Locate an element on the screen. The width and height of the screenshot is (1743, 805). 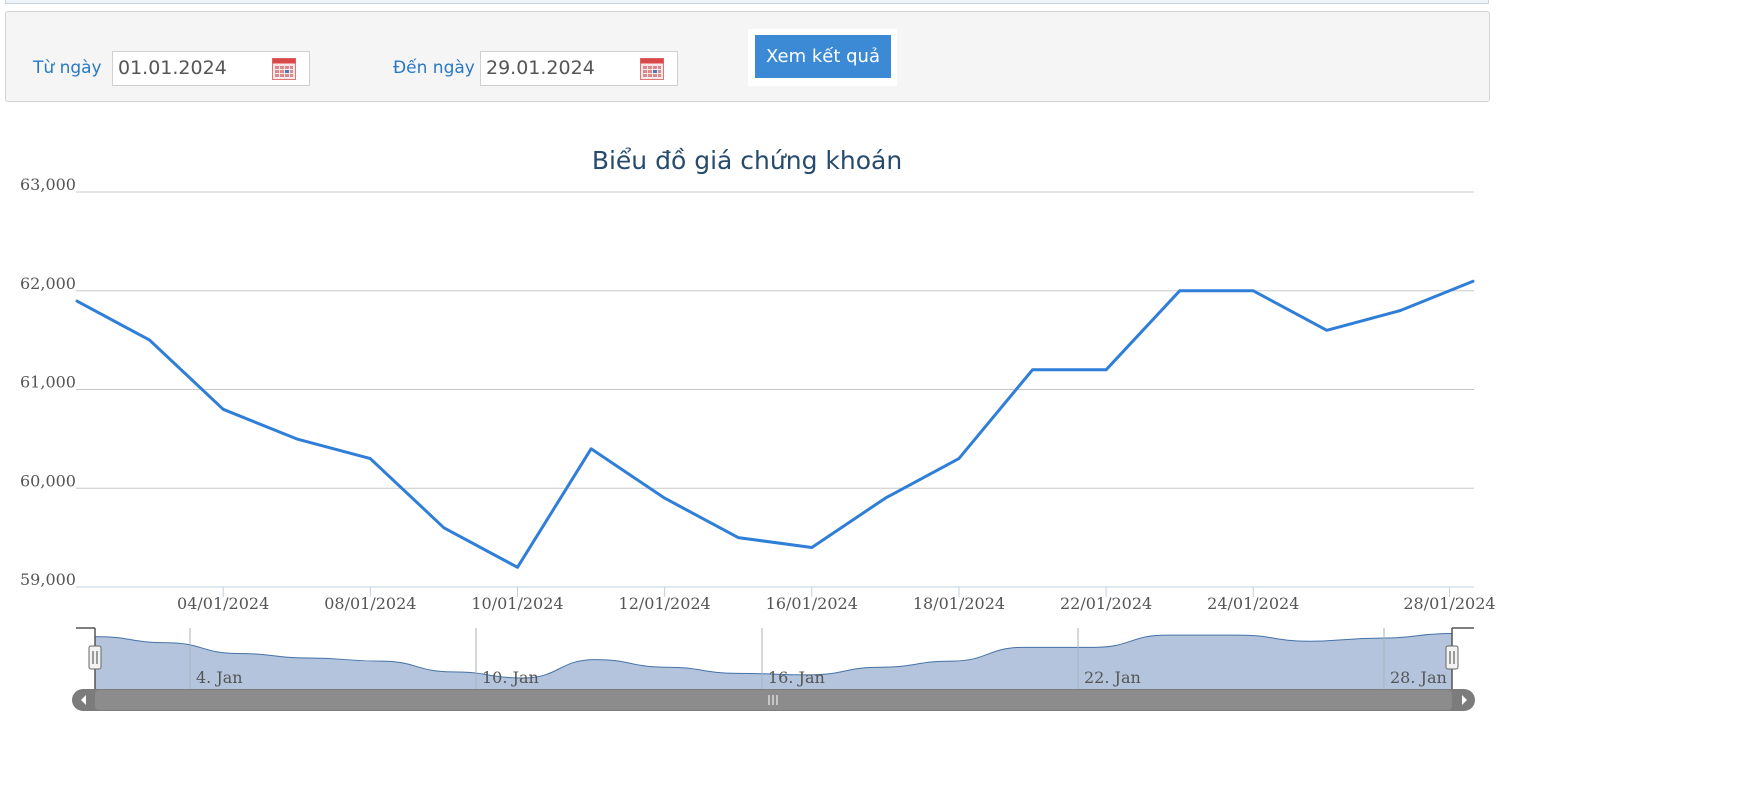
y-axis-labels: 63,000 62,000 61,000 60,000 59,000 is located at coordinates (48, 382).